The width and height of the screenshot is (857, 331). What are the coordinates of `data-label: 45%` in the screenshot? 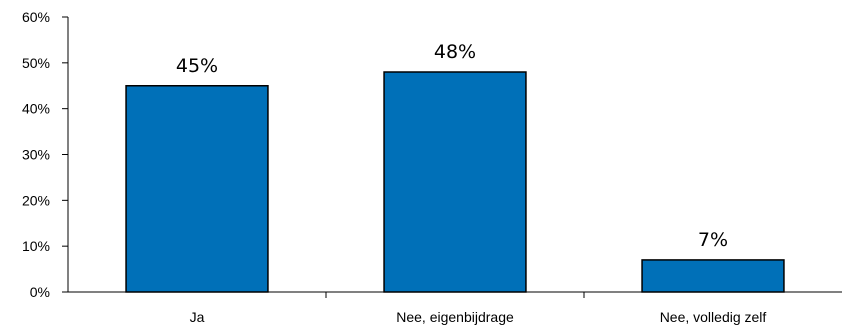 It's located at (197, 66).